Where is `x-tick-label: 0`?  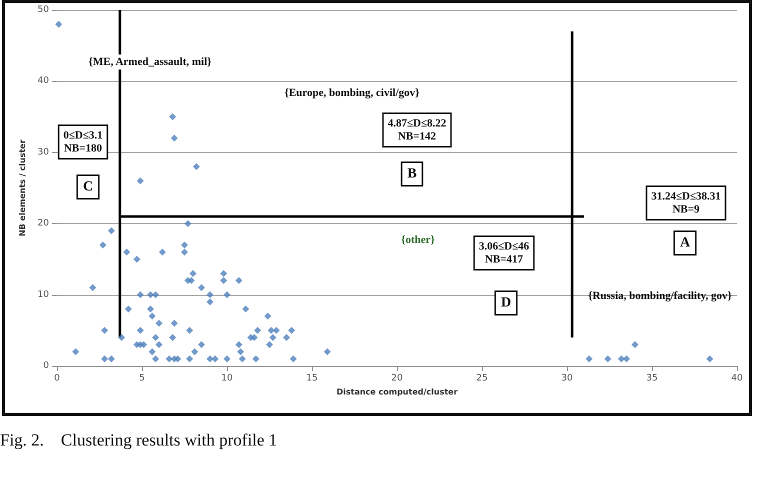 x-tick-label: 0 is located at coordinates (57, 379).